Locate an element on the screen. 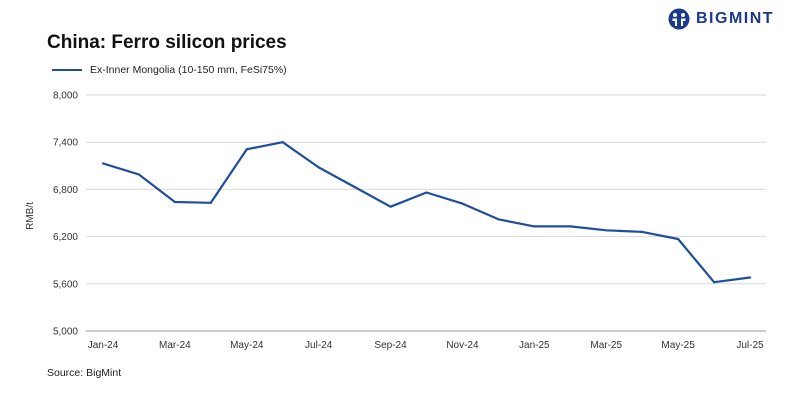 The image size is (800, 400). brand-logo: BIGMINT is located at coordinates (721, 19).